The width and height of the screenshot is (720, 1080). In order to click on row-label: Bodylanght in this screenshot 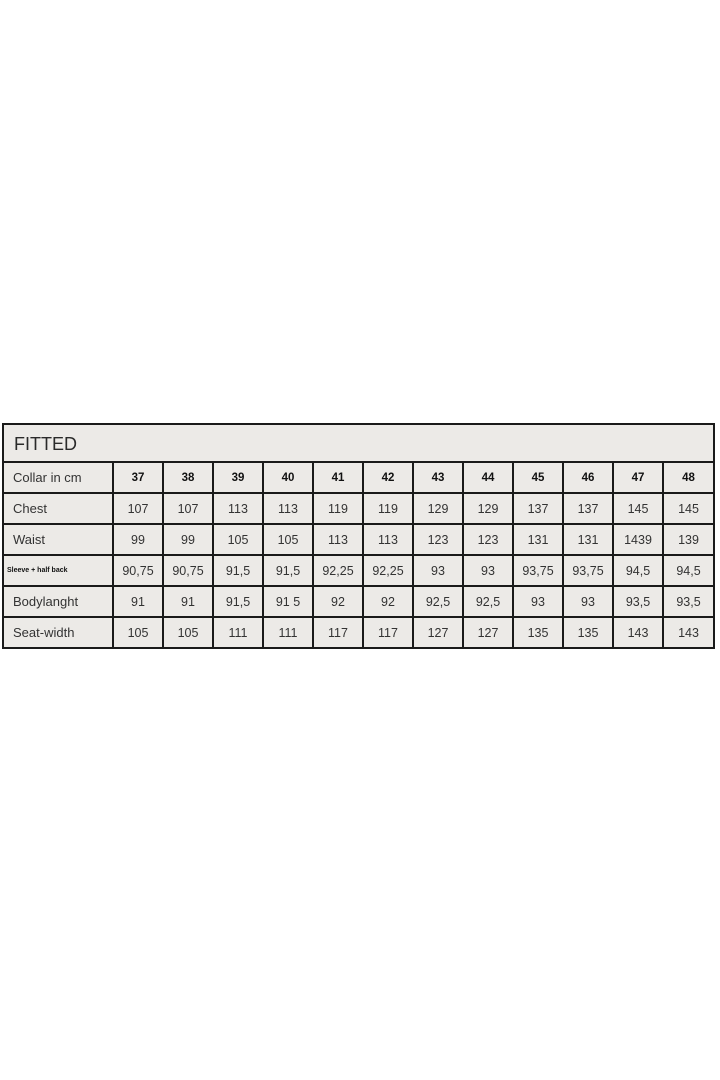, I will do `click(59, 601)`.